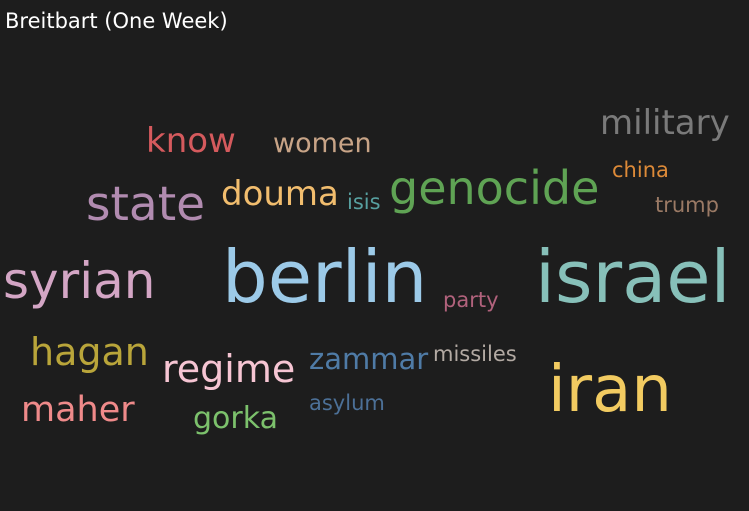  I want to click on word-iran: iran, so click(610, 390).